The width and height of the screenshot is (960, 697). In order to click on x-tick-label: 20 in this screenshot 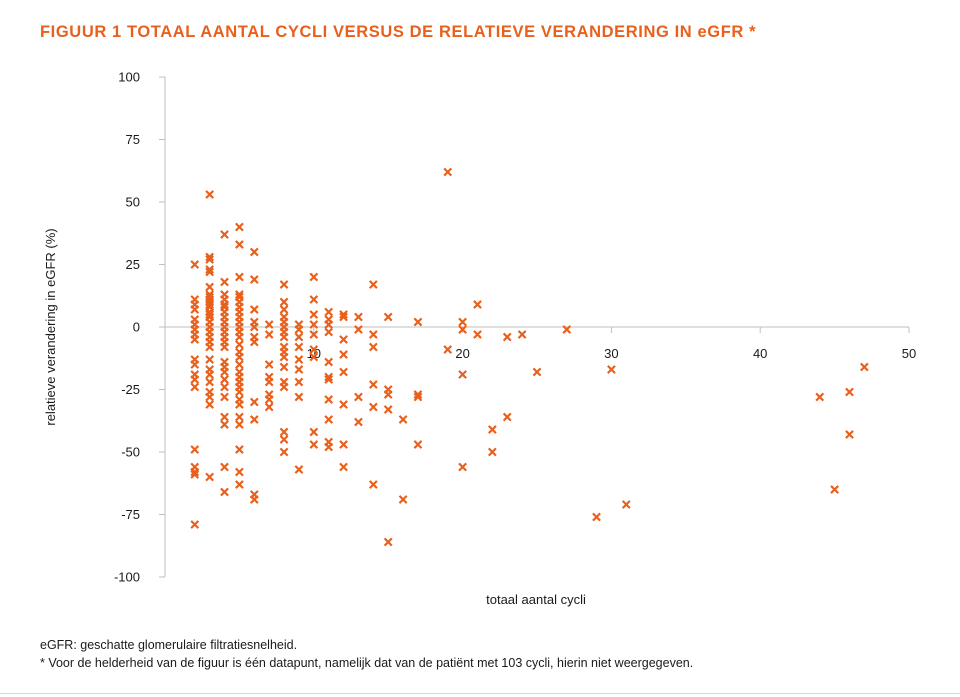, I will do `click(462, 353)`.